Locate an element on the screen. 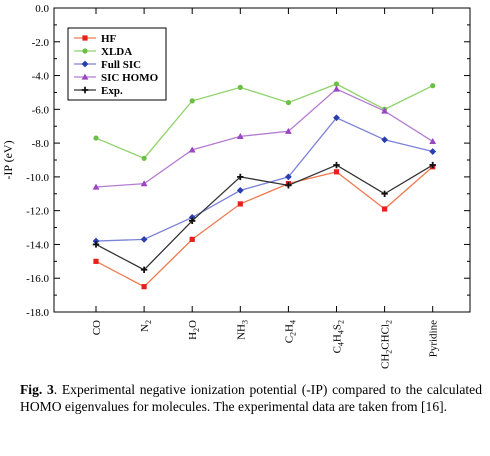 This screenshot has width=490, height=456. x-tick-label-part: N is located at coordinates (145, 328).